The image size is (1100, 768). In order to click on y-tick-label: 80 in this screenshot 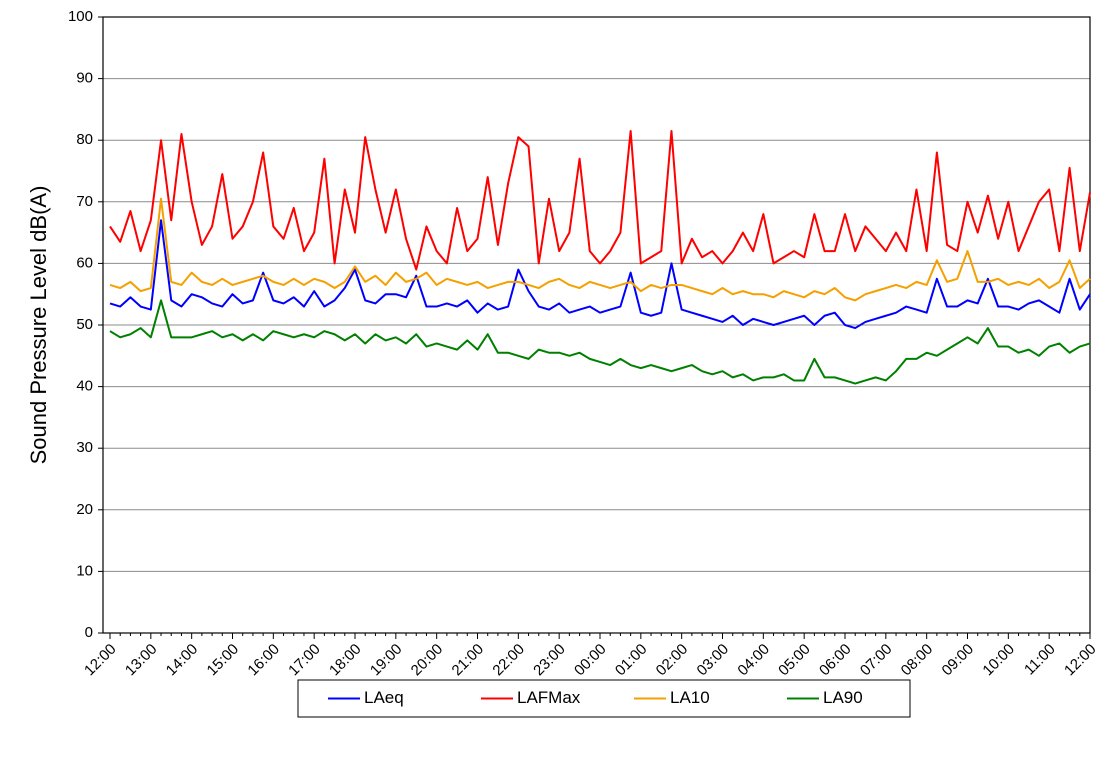, I will do `click(84, 139)`.